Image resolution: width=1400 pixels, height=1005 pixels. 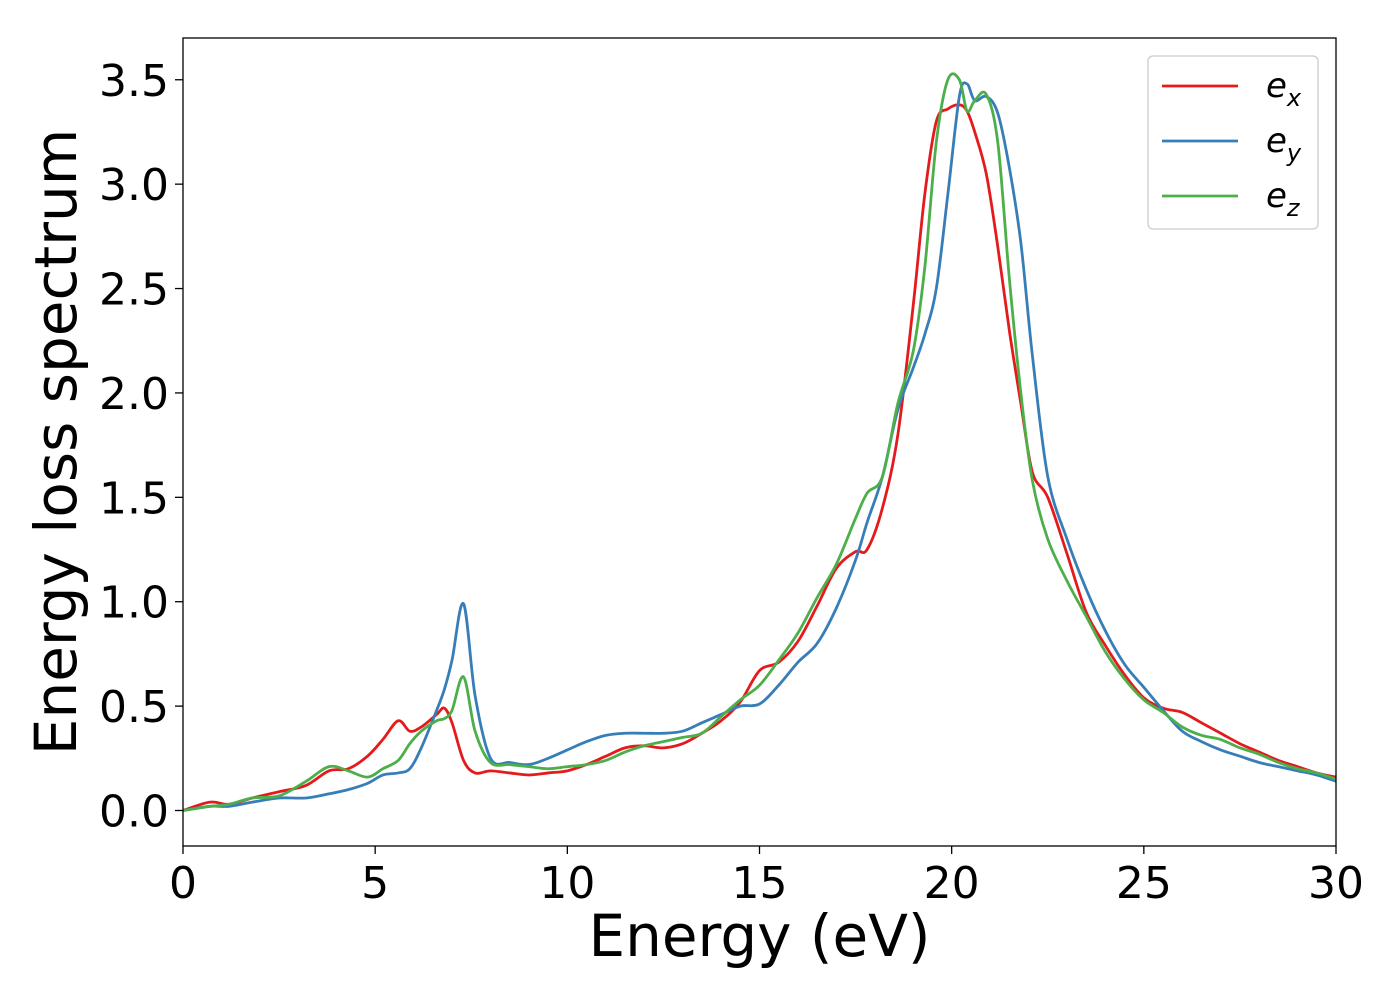 I want to click on x-axis-ticks: 0 5 10 15 20 25 30, so click(x=766, y=877).